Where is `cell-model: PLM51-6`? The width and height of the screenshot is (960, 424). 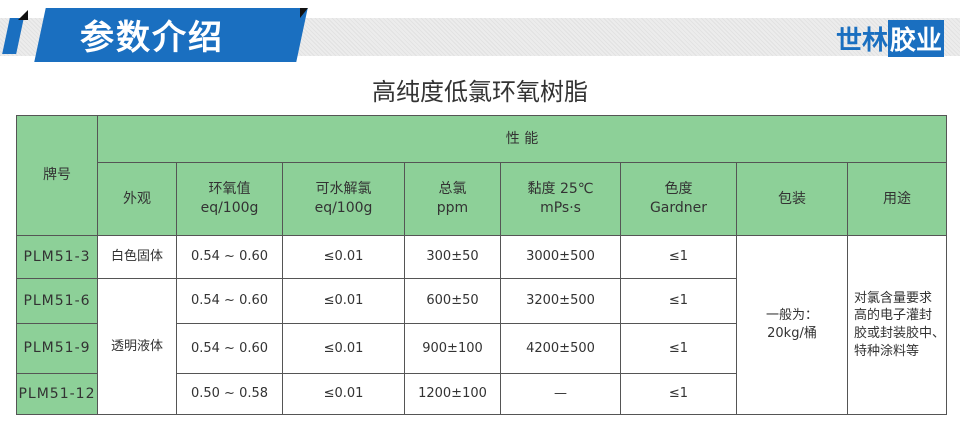
cell-model: PLM51-6 is located at coordinates (57, 301).